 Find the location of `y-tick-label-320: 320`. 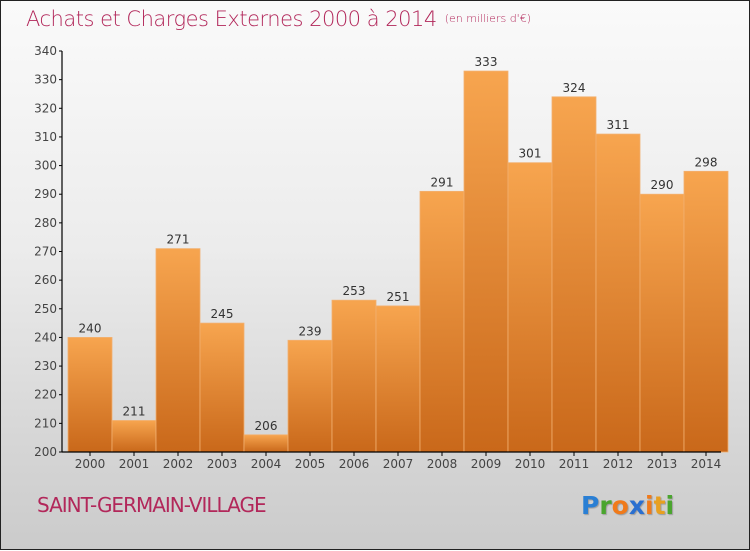

y-tick-label-320: 320 is located at coordinates (45, 108).